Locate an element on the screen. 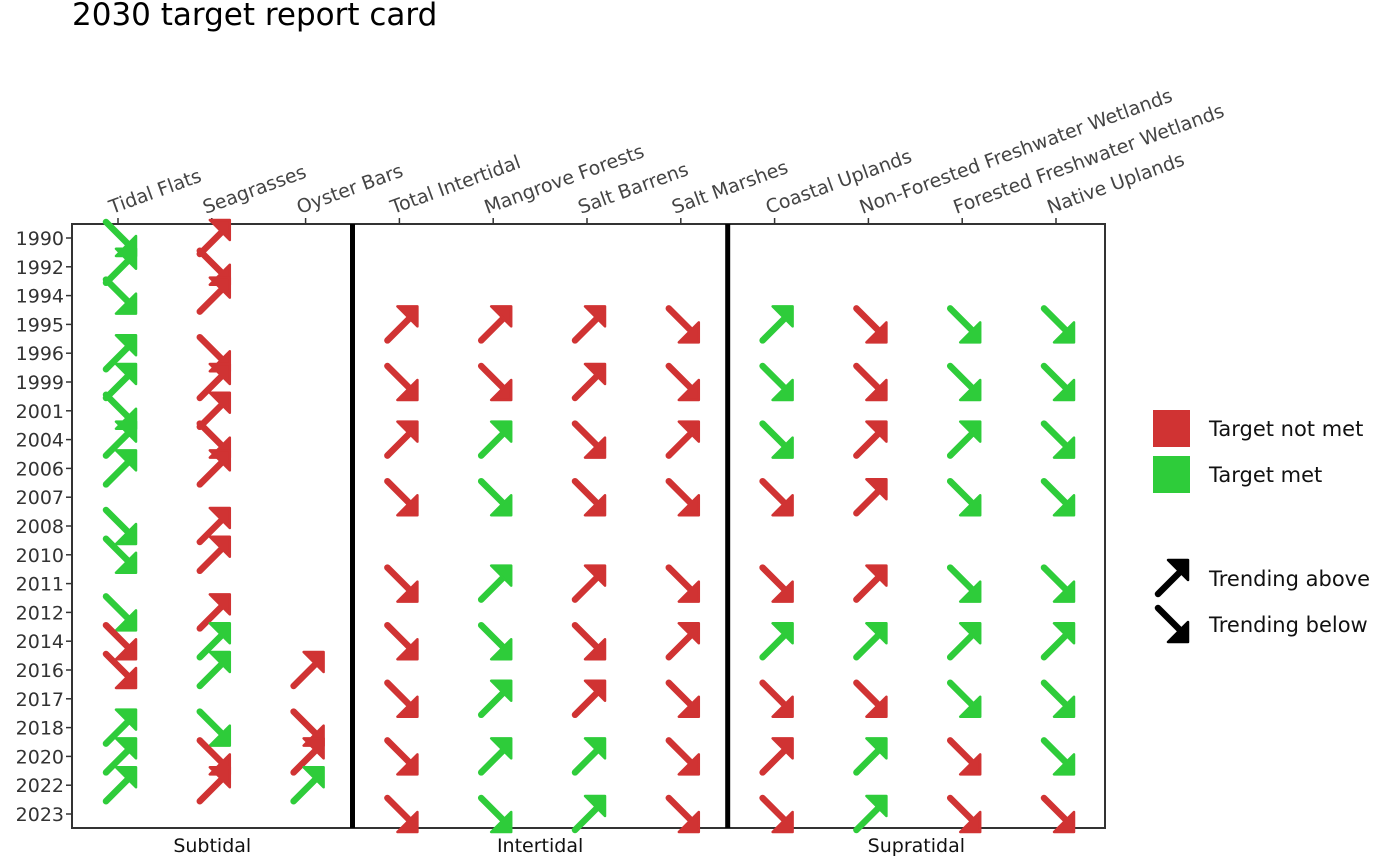 The image size is (1400, 866). arrow-mangrove-forests-2023 is located at coordinates (495, 814).